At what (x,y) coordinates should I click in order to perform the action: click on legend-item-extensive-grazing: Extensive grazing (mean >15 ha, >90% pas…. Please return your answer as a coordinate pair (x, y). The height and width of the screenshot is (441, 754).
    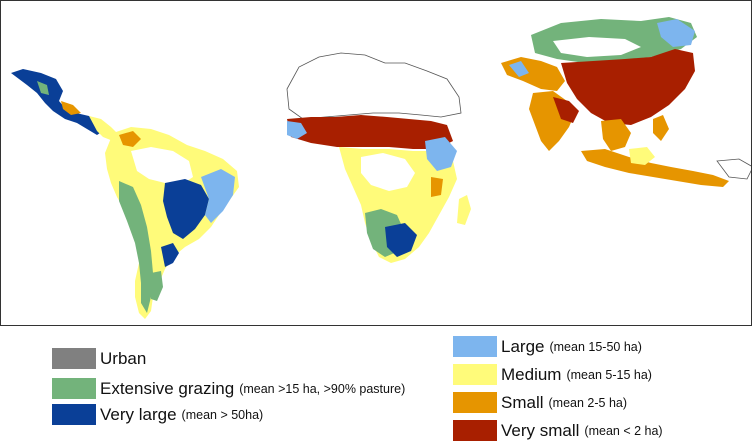
    Looking at the image, I should click on (228, 388).